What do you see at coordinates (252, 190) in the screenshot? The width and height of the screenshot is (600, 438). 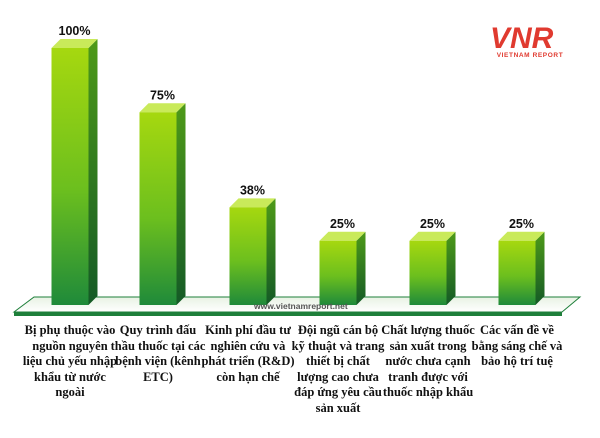 I see `value-label: 38%` at bounding box center [252, 190].